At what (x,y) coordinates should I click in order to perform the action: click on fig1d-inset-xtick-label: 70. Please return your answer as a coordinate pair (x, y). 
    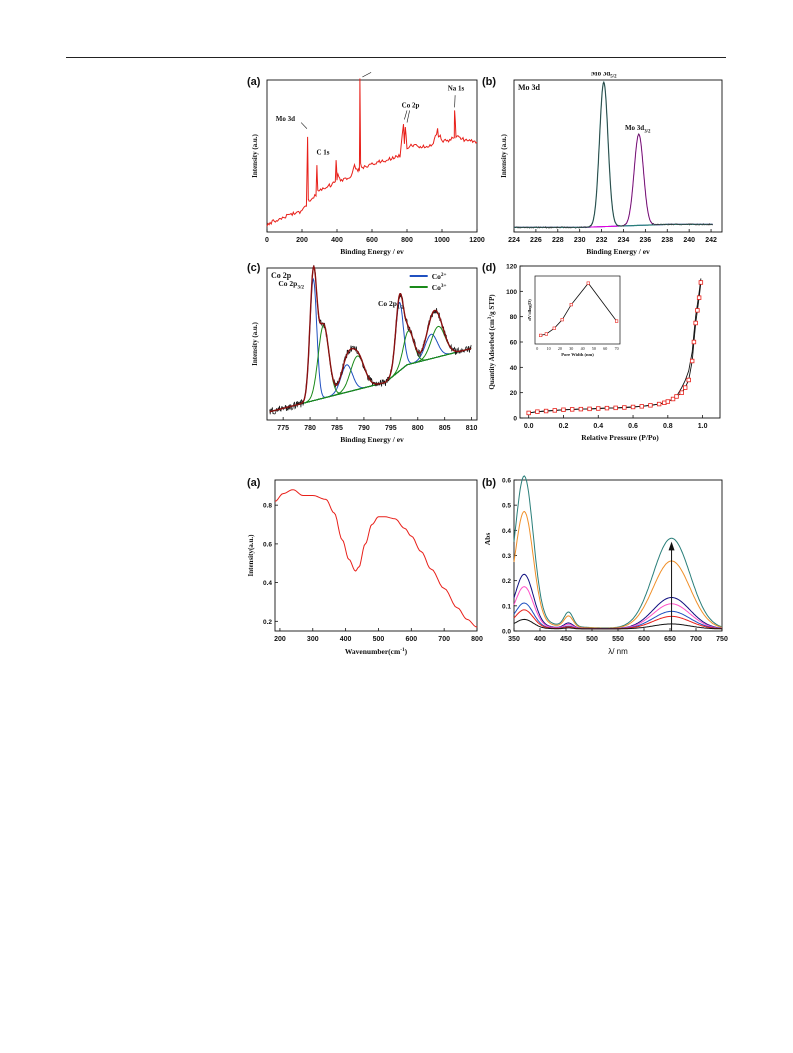
    Looking at the image, I should click on (617, 348).